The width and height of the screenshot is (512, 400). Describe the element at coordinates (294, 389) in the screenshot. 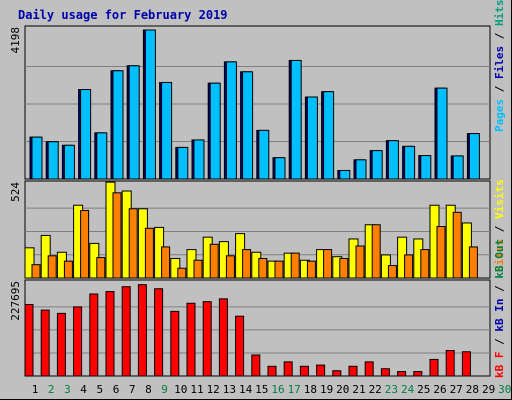

I see `day-label: 17` at that location.